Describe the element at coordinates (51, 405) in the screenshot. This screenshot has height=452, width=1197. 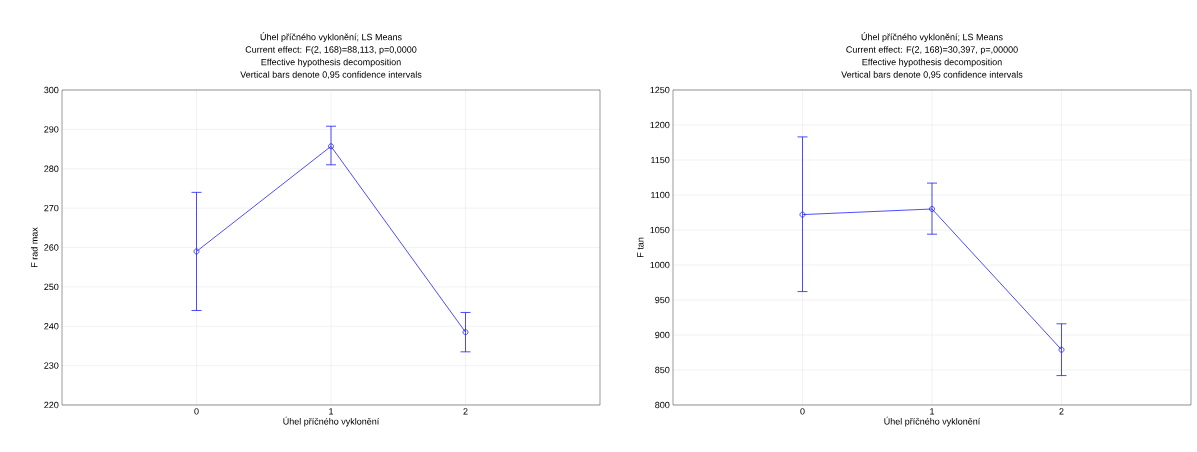
I see `y-tick-label: 220` at that location.